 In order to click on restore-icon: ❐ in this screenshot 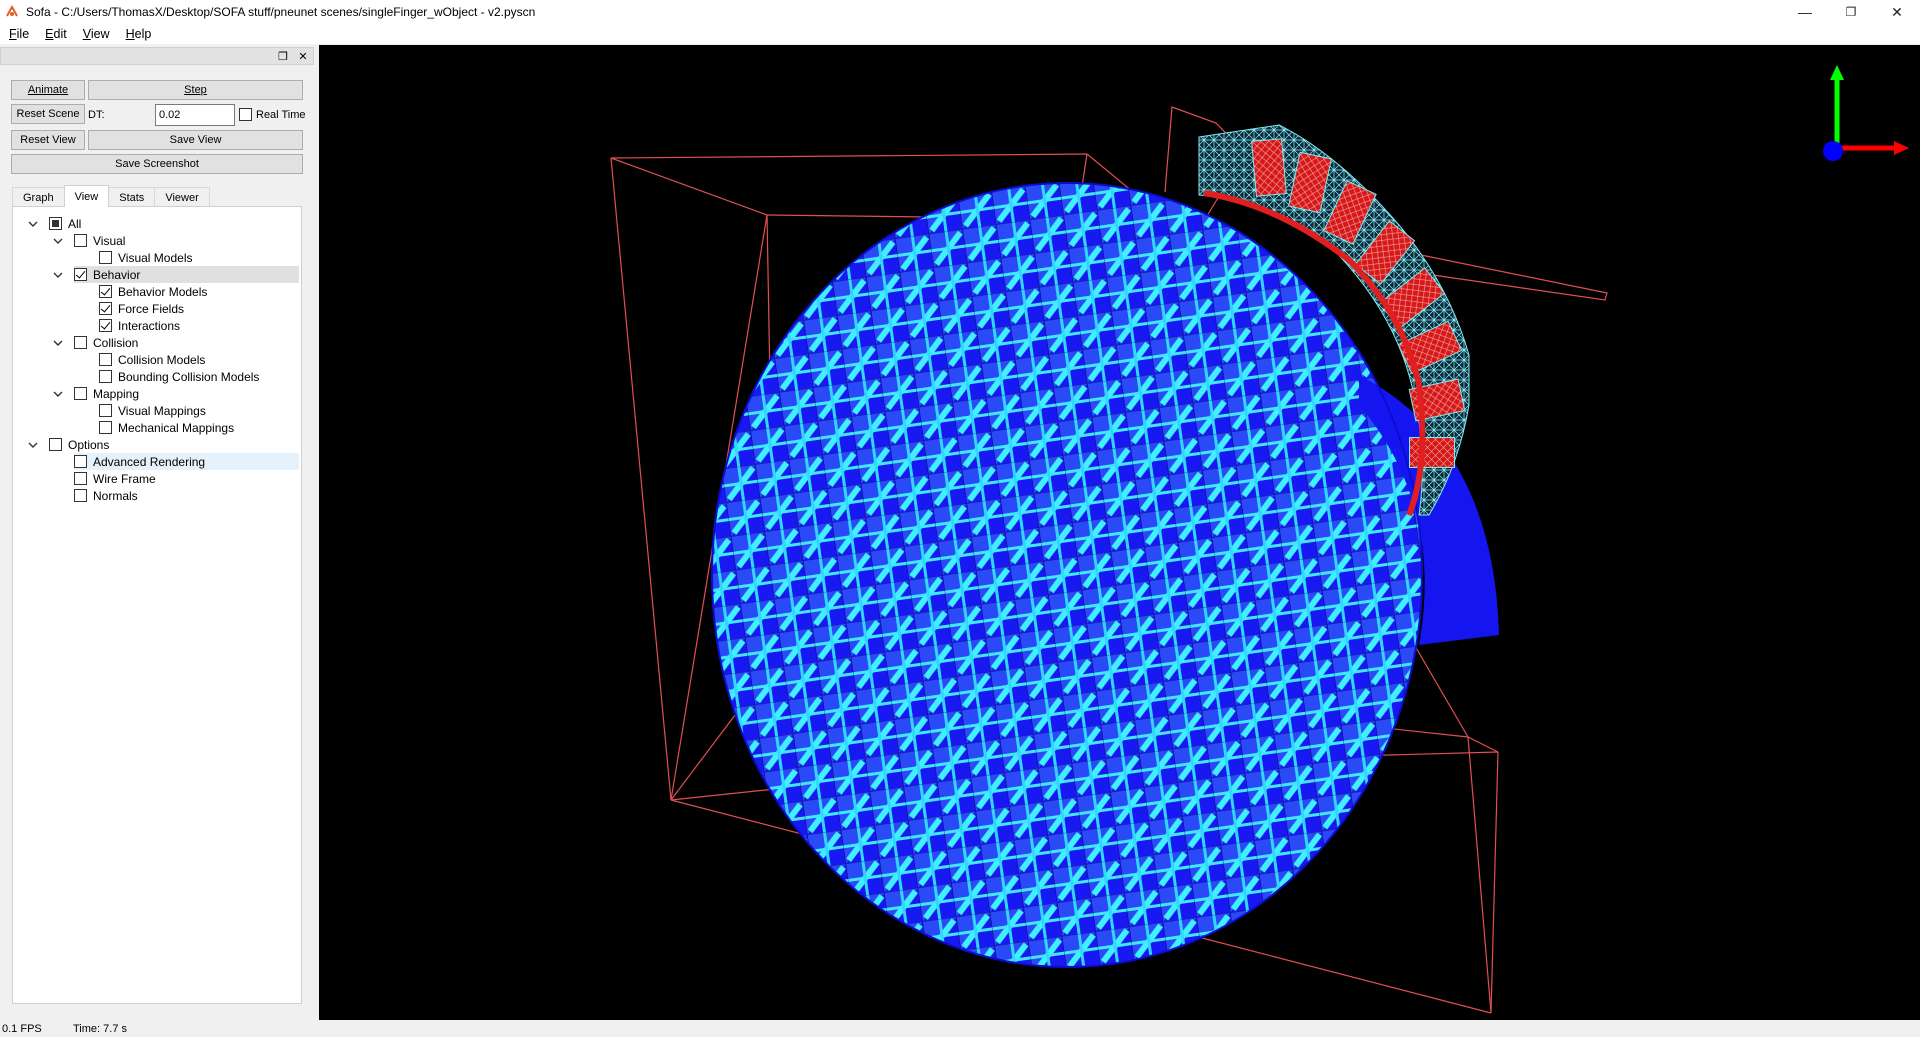, I will do `click(1851, 12)`.